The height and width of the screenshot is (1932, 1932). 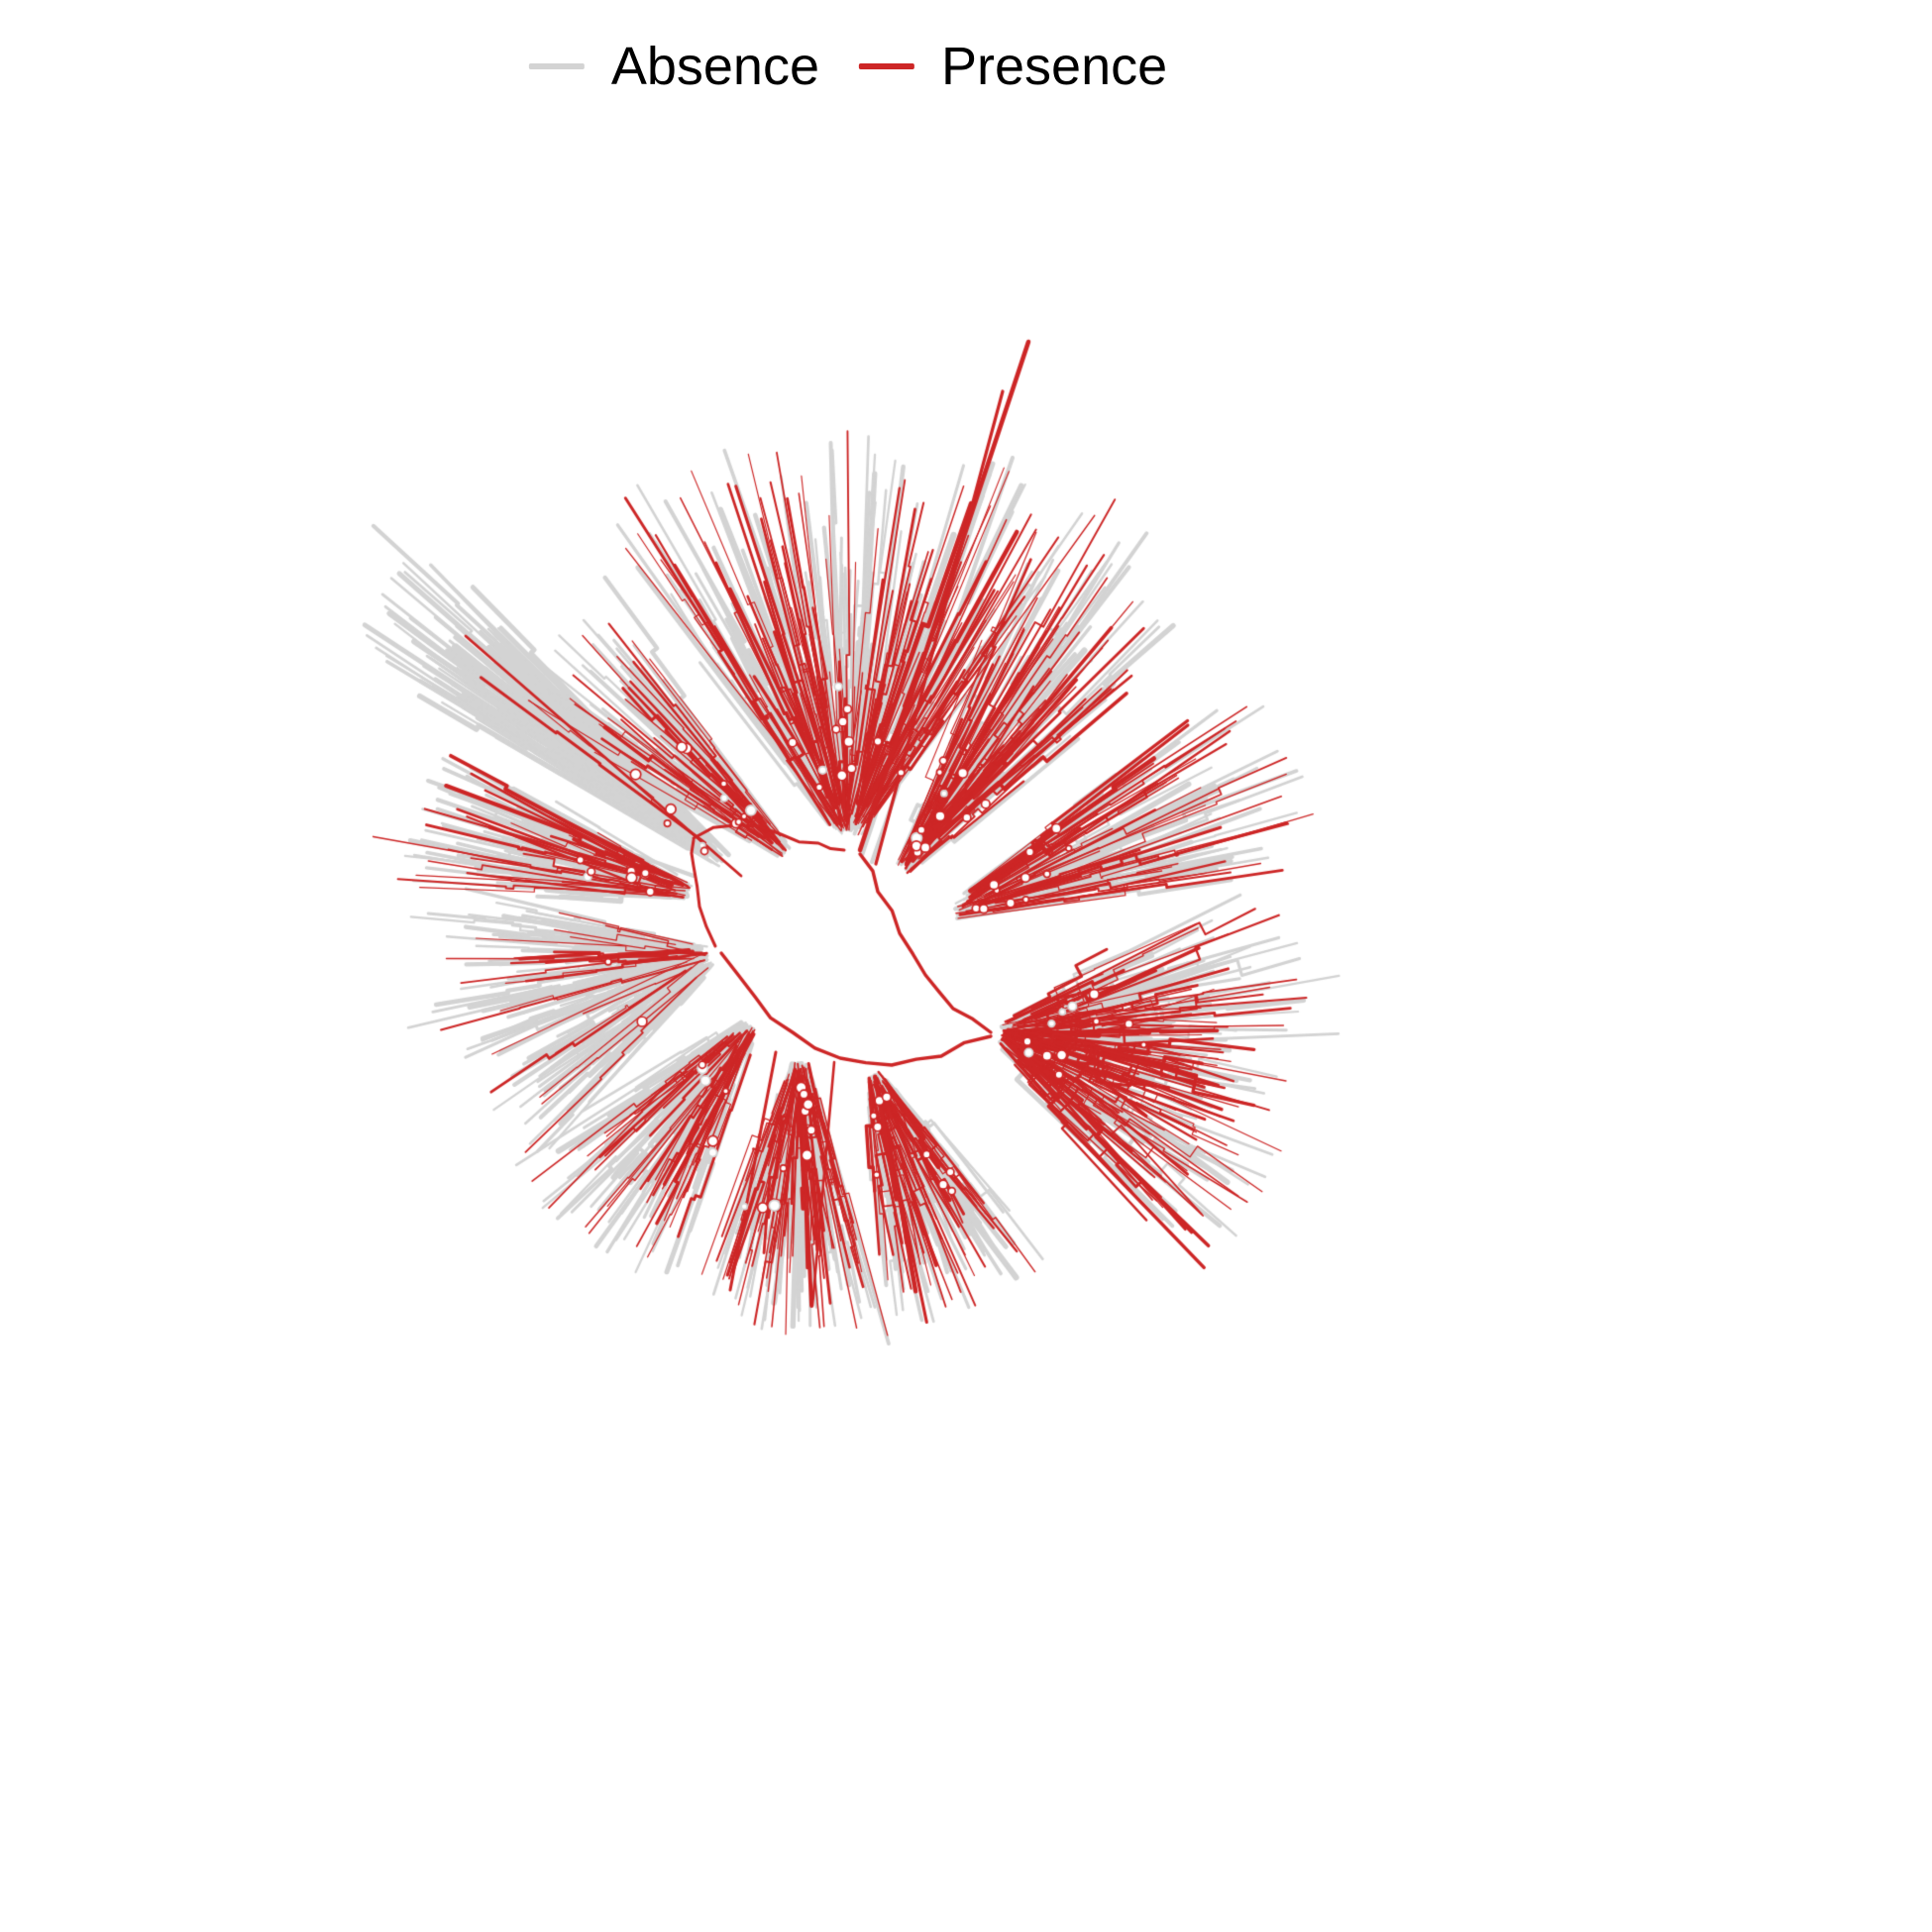 I want to click on absence-label: Absence, so click(x=715, y=66).